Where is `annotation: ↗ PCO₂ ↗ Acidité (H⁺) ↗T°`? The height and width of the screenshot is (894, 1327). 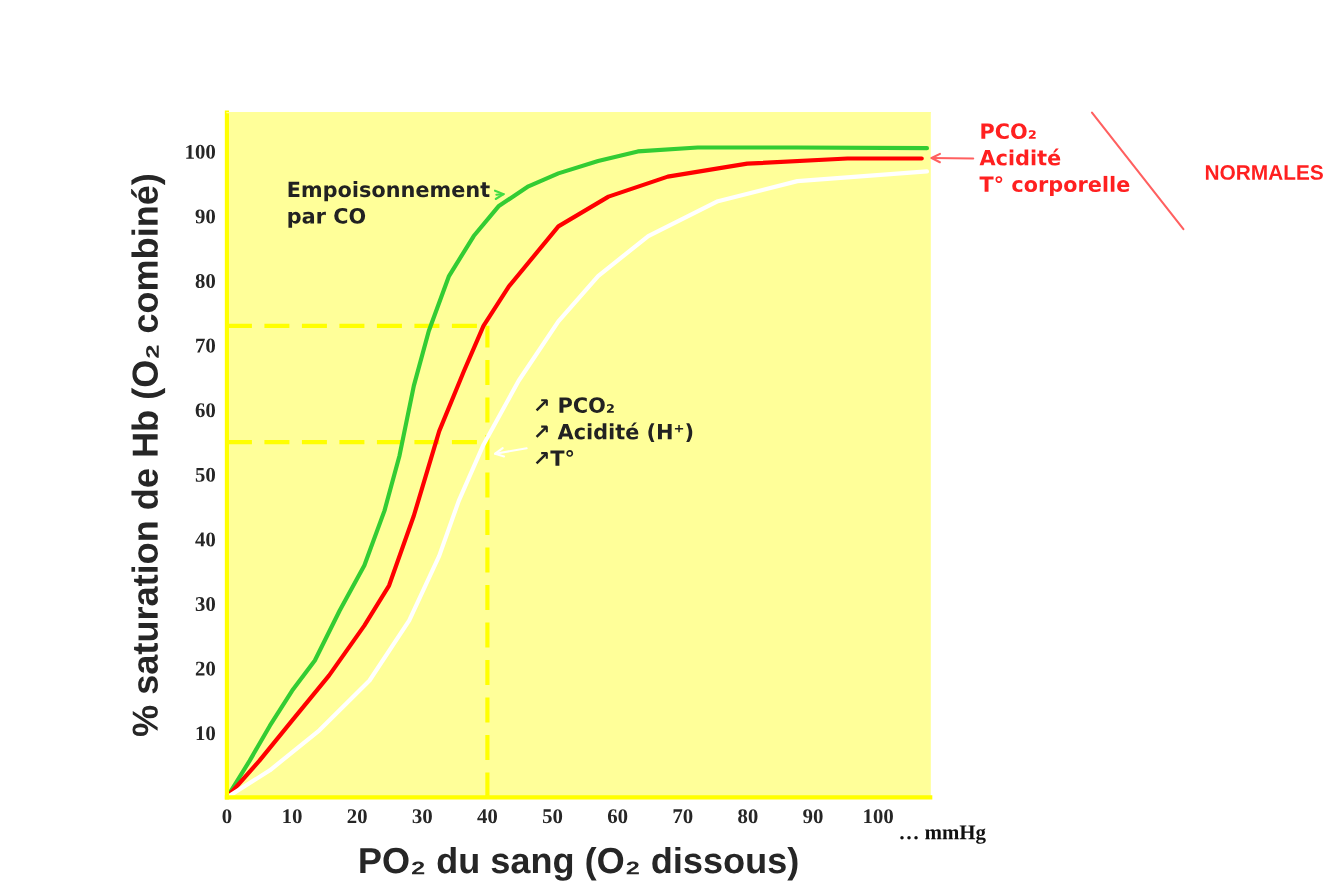 annotation: ↗ PCO₂ ↗ Acidité (H⁺) ↗T° is located at coordinates (614, 431).